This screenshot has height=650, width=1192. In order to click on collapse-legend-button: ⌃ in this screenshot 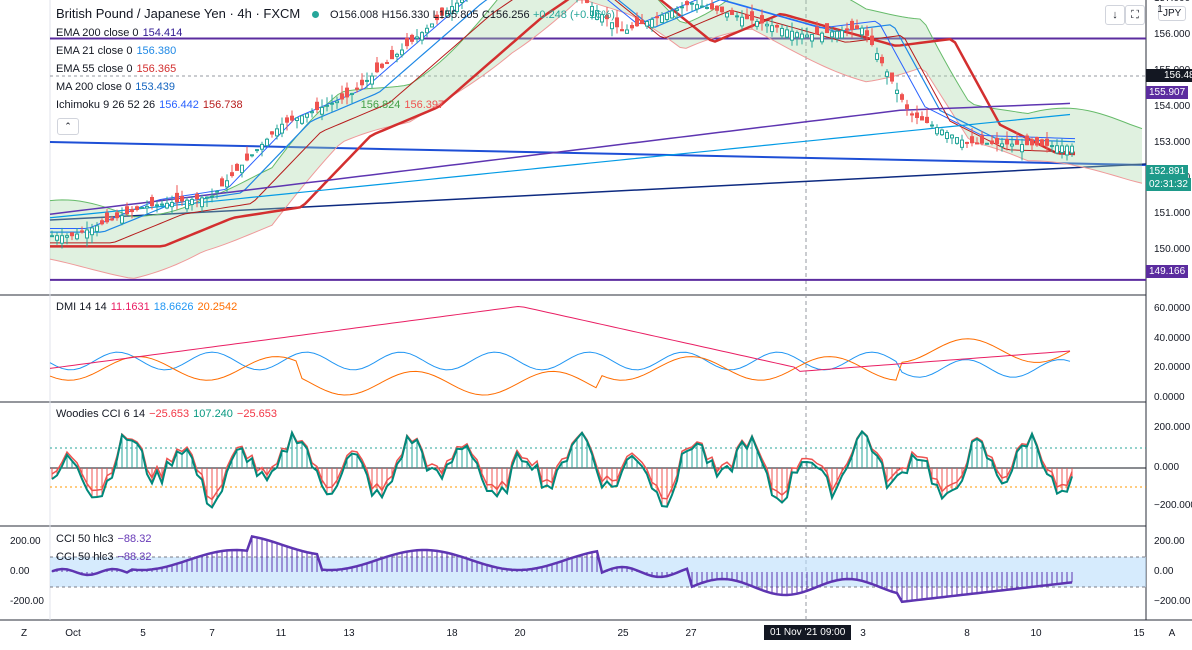, I will do `click(68, 126)`.